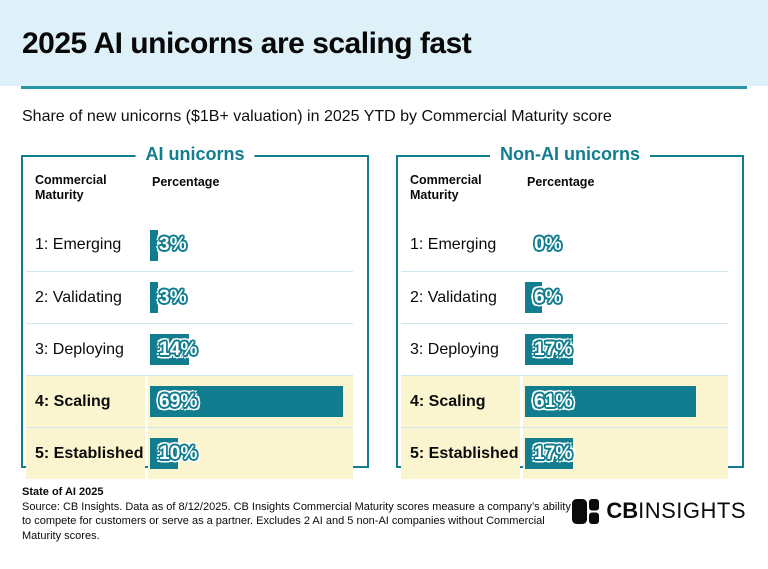 The width and height of the screenshot is (768, 569). I want to click on table-row: 2: Validating 6%, so click(564, 297).